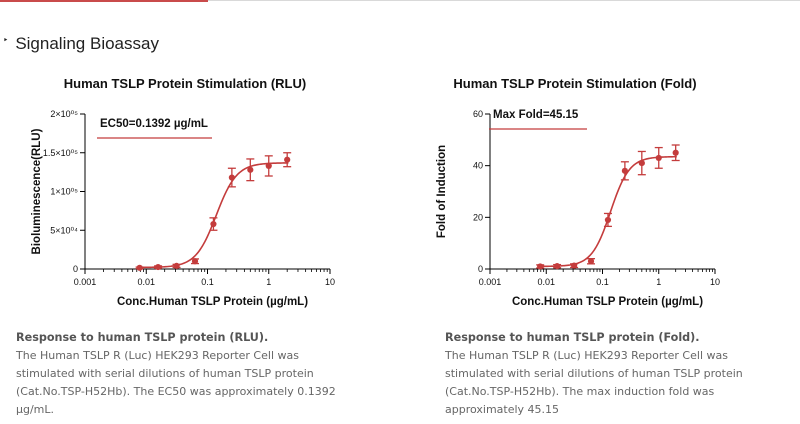 The width and height of the screenshot is (800, 424). Describe the element at coordinates (478, 166) in the screenshot. I see `y-tick-label: 40` at that location.